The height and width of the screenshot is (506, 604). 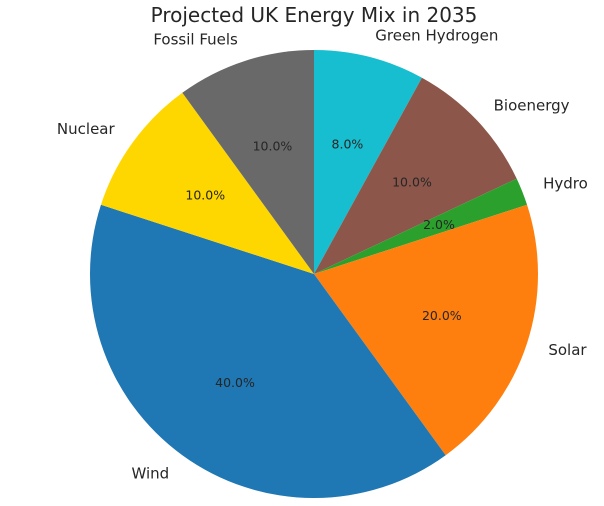 I want to click on pct-label-bioenergy: 10.0%, so click(x=412, y=181).